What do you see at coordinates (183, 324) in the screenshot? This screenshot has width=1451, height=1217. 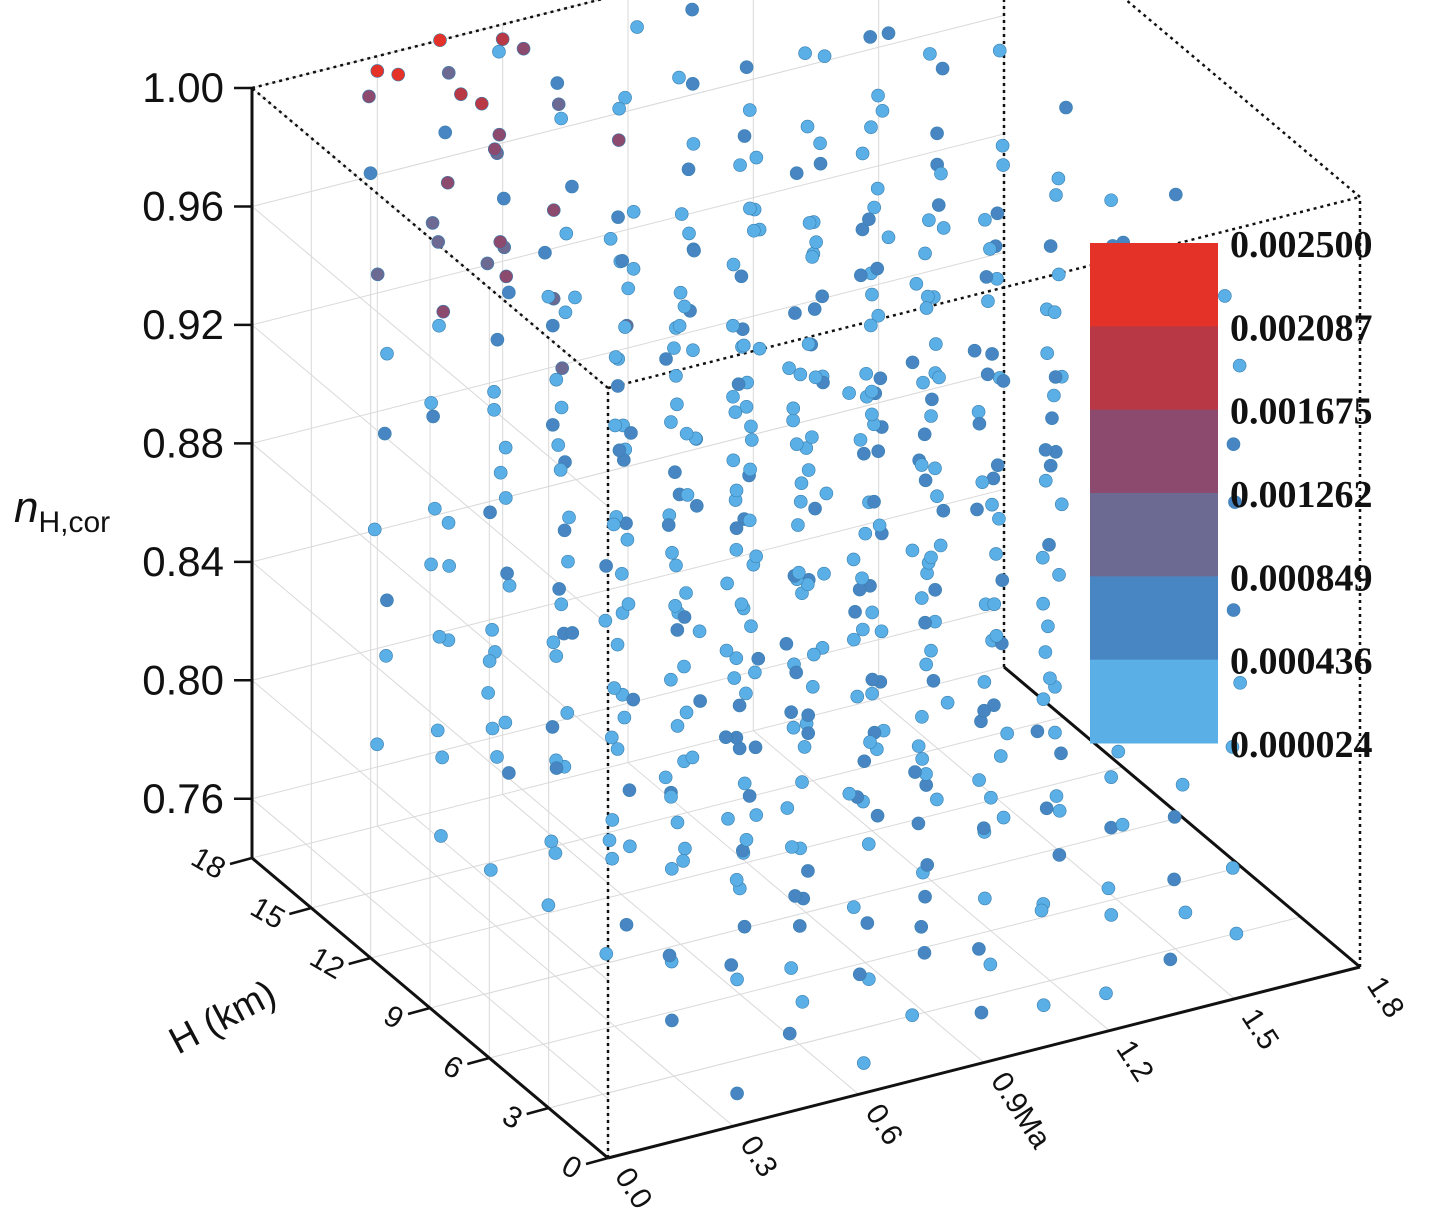 I see `z-tick-label: 0.92` at bounding box center [183, 324].